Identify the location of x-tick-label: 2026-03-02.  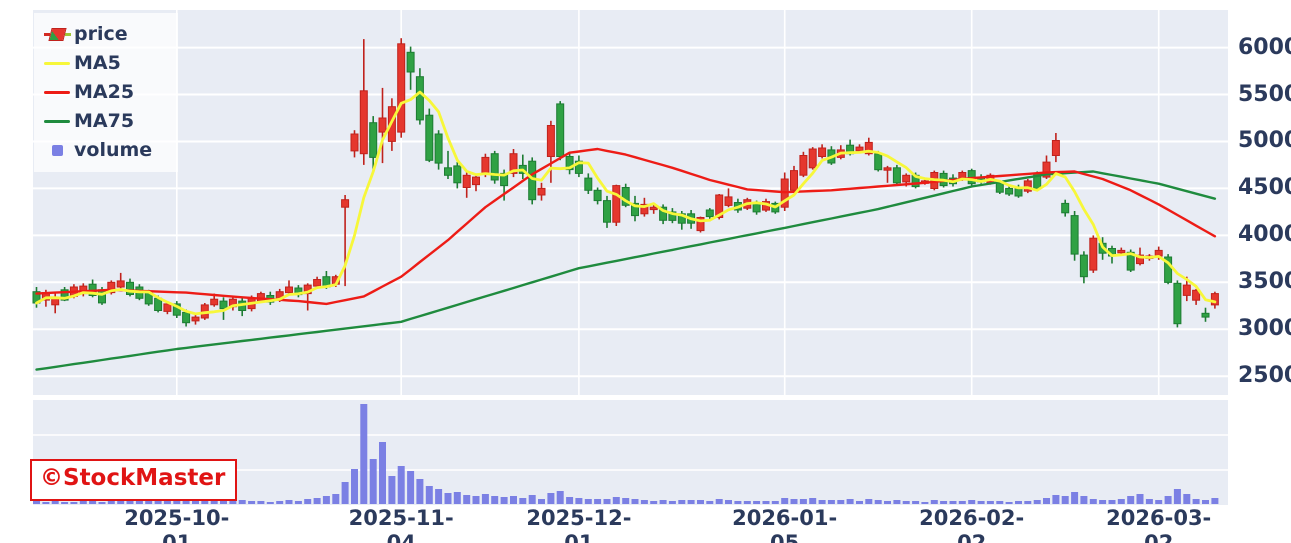
(1159, 524).